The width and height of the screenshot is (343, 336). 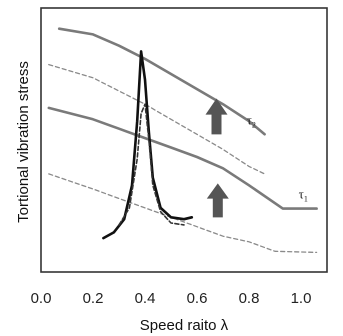 I want to click on series-label-sub-1: 2, so click(x=254, y=124).